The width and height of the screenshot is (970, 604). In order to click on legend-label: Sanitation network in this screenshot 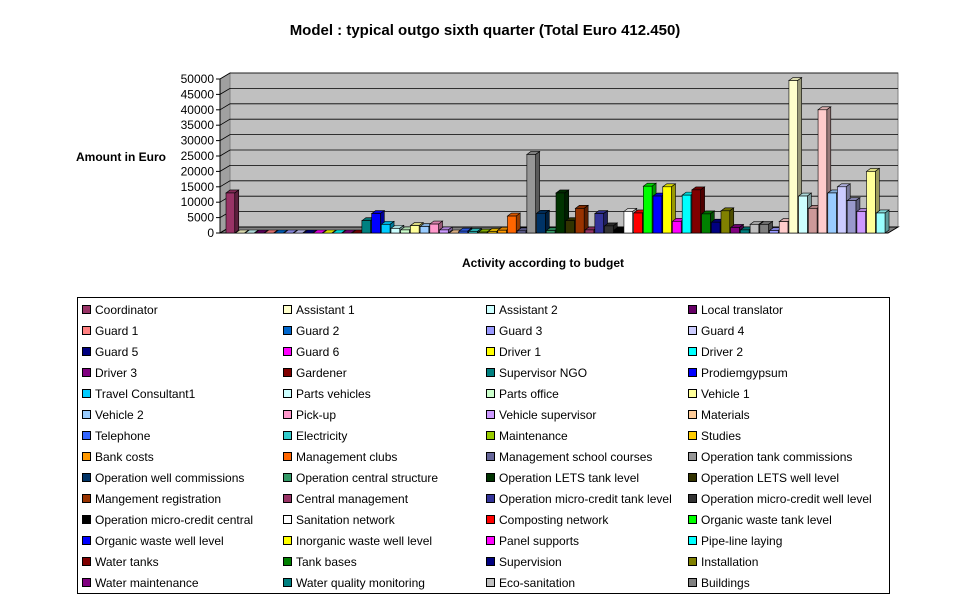, I will do `click(345, 520)`.